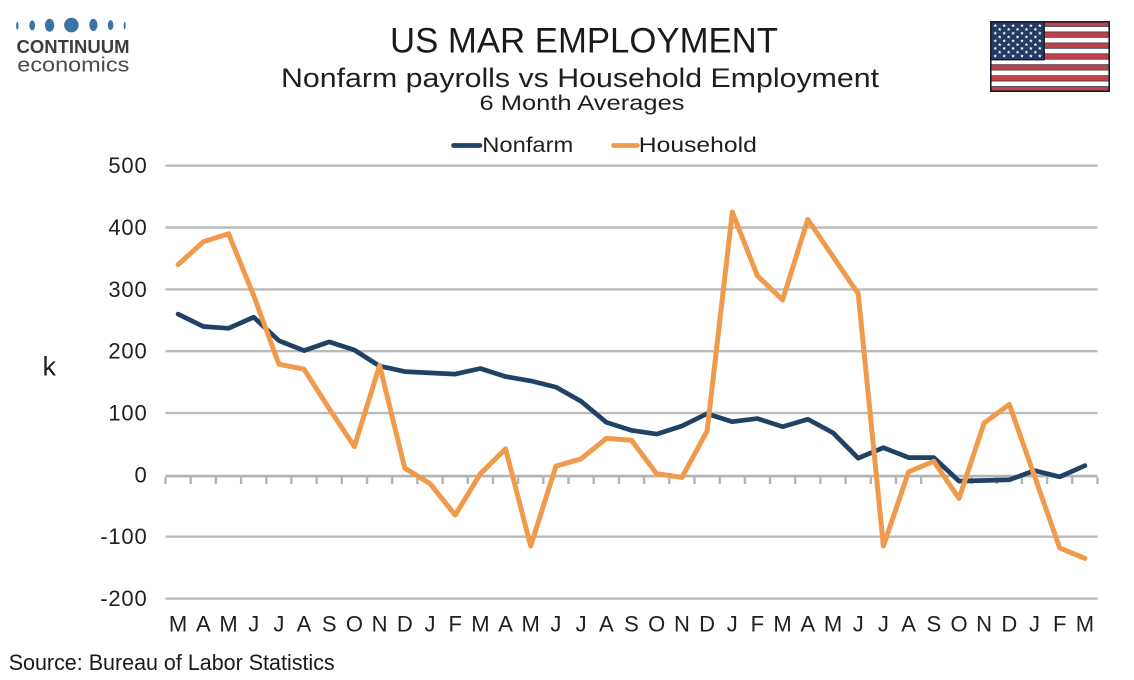  What do you see at coordinates (73, 46) in the screenshot?
I see `svg-text: CONTINUUM` at bounding box center [73, 46].